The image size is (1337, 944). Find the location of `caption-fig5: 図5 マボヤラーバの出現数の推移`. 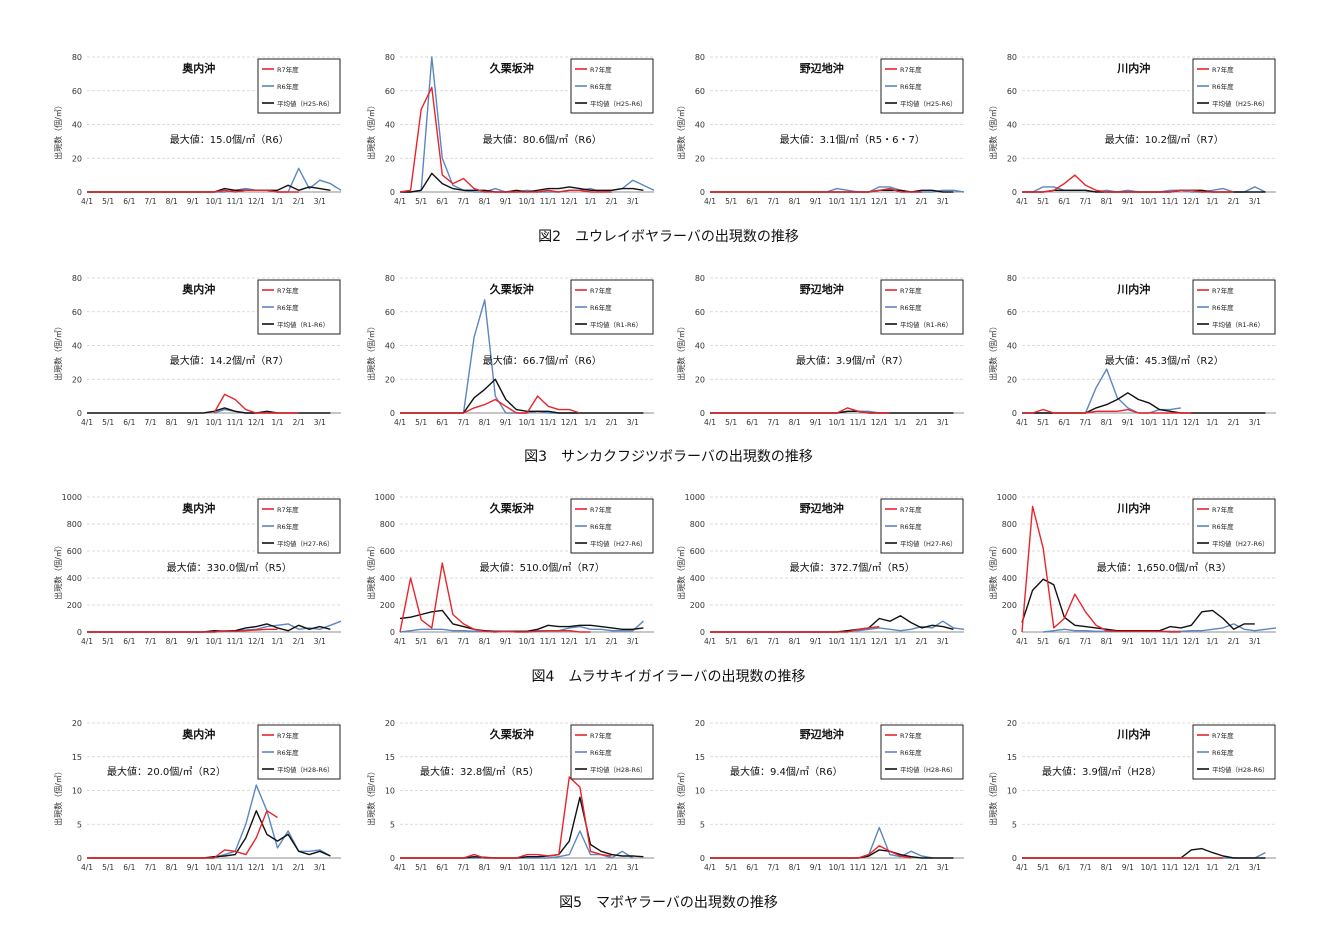

caption-fig5: 図5 マボヤラーバの出現数の推移 is located at coordinates (668, 903).